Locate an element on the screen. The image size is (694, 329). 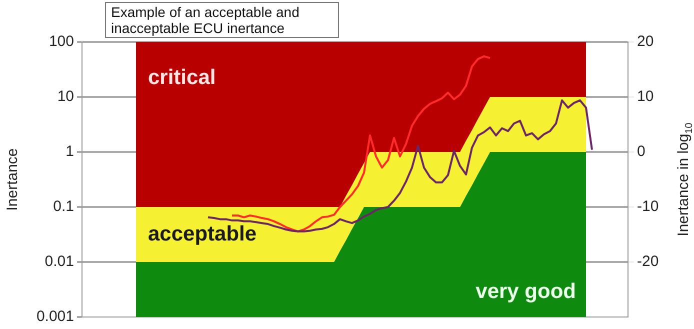
y-tick-label: 0.001 is located at coordinates (55, 317).